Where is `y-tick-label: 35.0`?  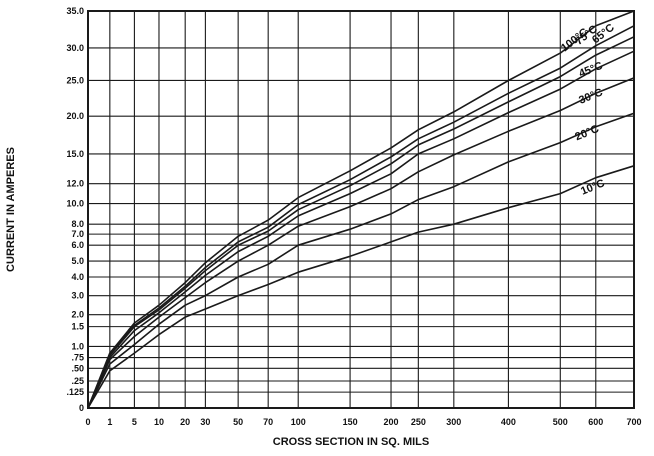 y-tick-label: 35.0 is located at coordinates (75, 11).